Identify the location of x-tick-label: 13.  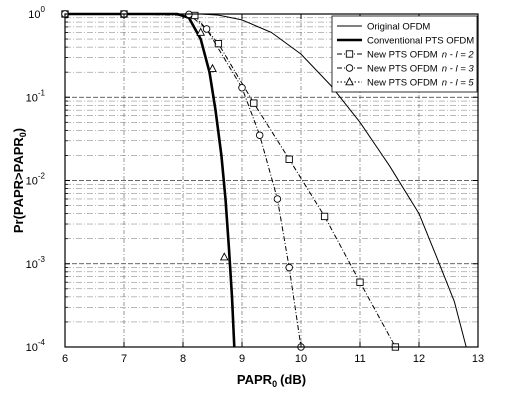
(478, 359).